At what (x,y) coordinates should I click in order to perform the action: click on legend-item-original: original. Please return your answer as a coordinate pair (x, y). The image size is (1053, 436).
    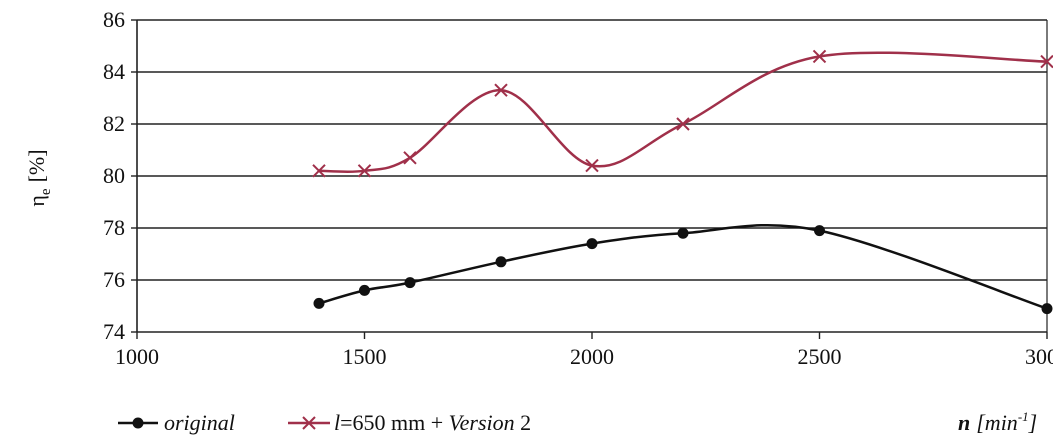
    Looking at the image, I should click on (176, 422).